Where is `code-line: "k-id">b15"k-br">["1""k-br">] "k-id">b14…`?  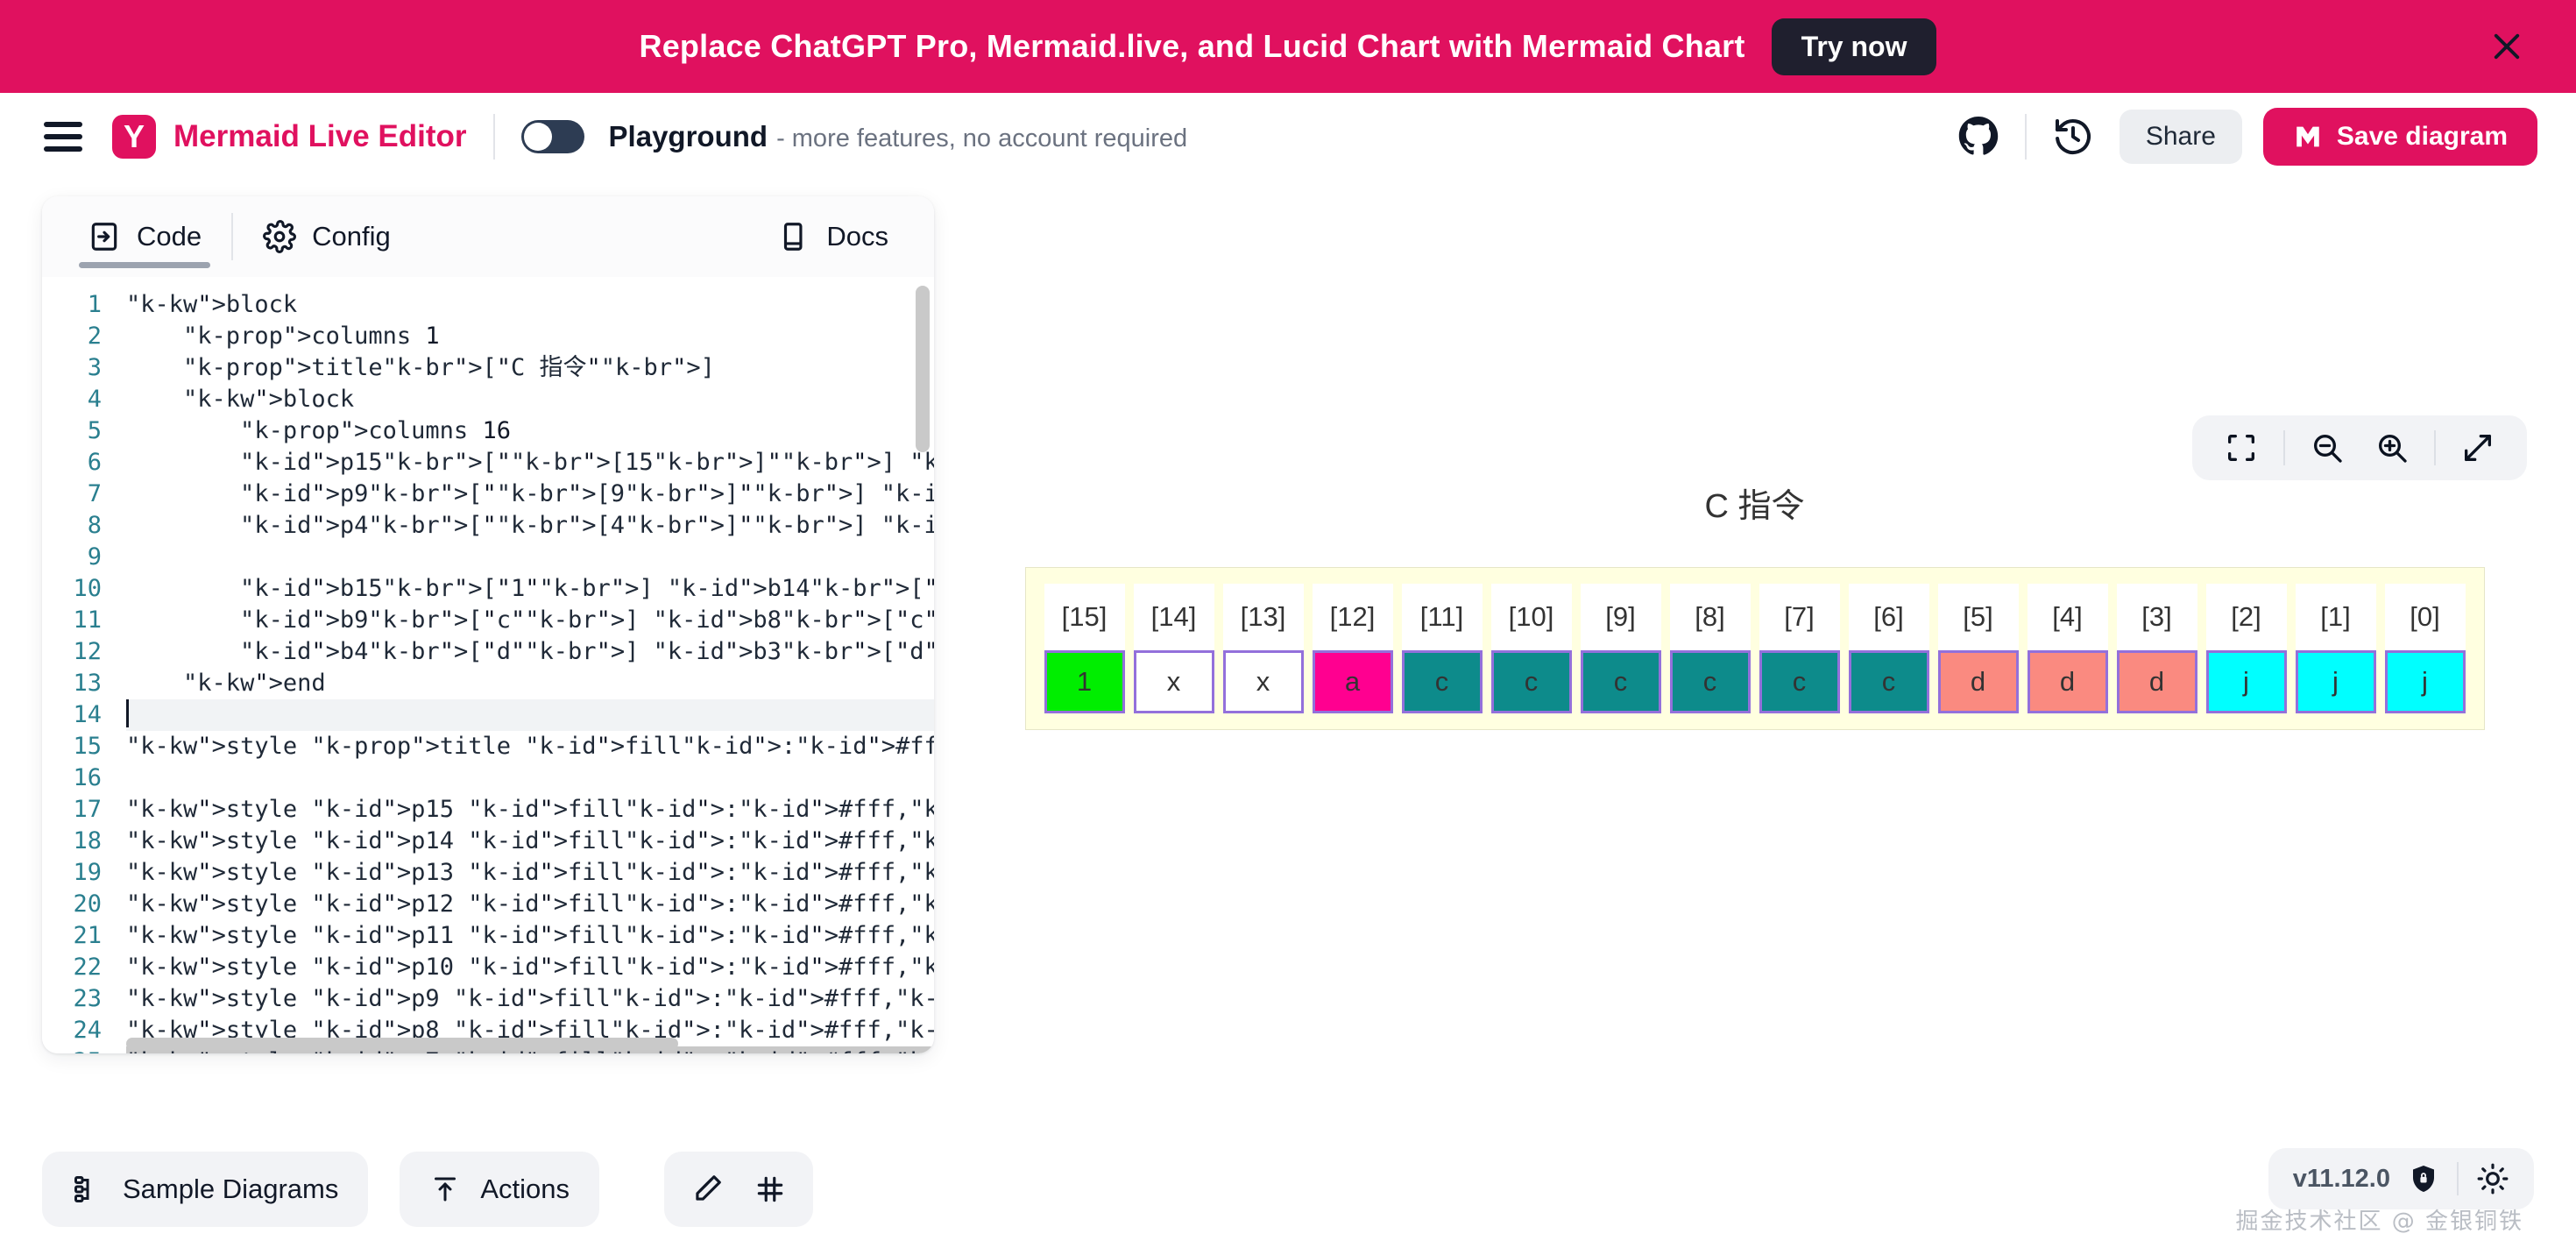 code-line: "k-id">b15"k-br">["1""k-br">] "k-id">b14… is located at coordinates (587, 588).